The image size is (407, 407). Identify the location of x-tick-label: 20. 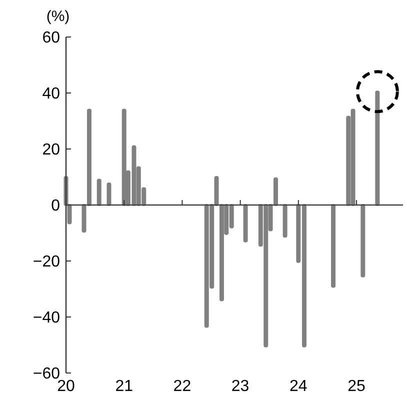
(66, 386).